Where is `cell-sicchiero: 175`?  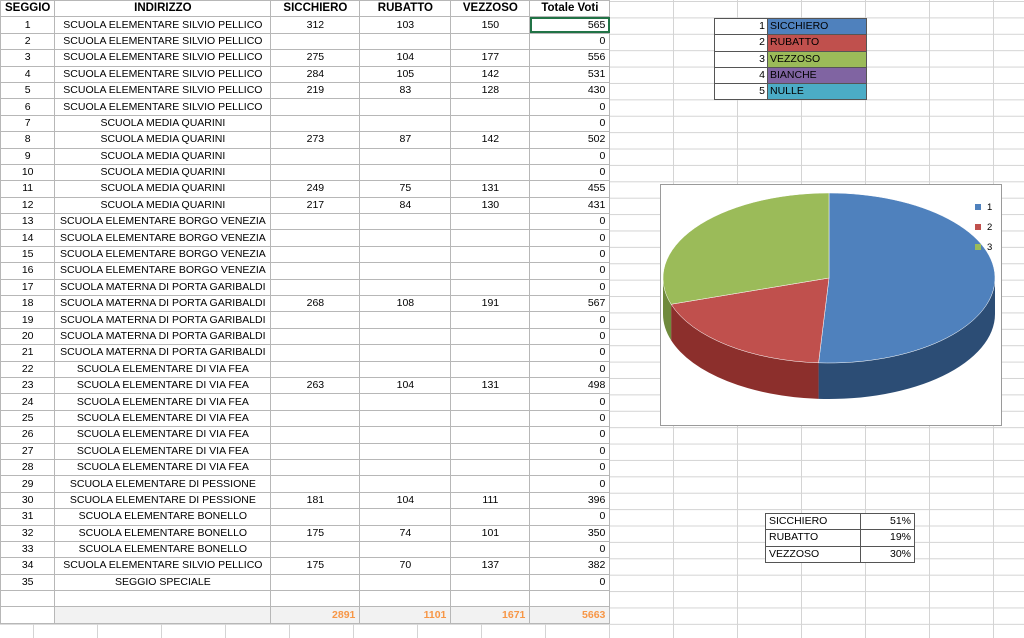 cell-sicchiero: 175 is located at coordinates (315, 566).